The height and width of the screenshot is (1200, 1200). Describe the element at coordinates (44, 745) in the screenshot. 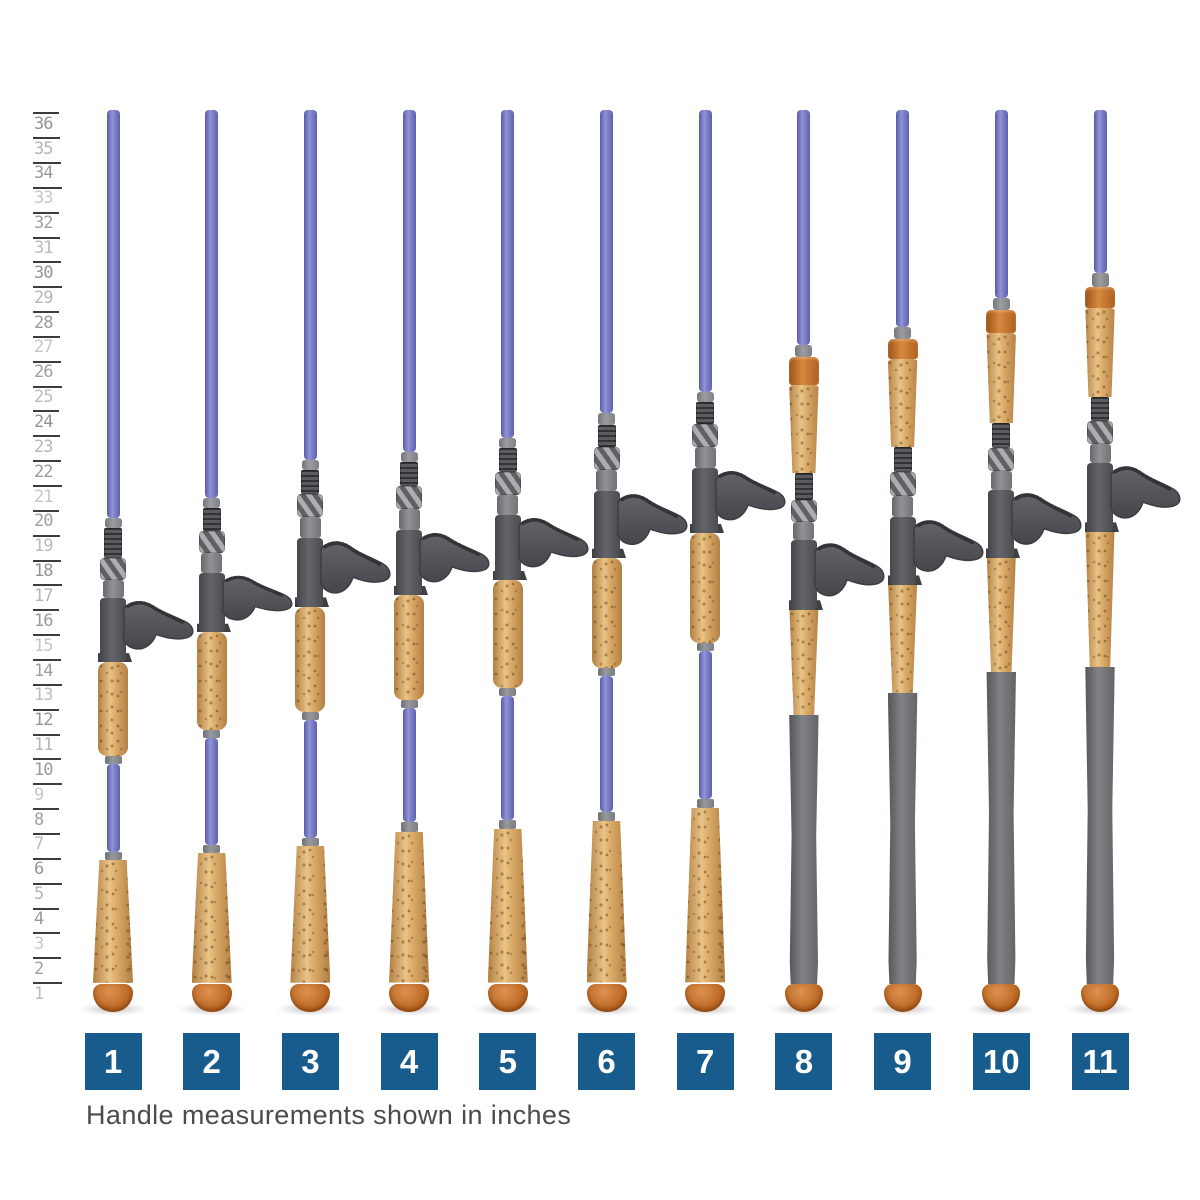

I see `ruler-label-11: 11` at that location.